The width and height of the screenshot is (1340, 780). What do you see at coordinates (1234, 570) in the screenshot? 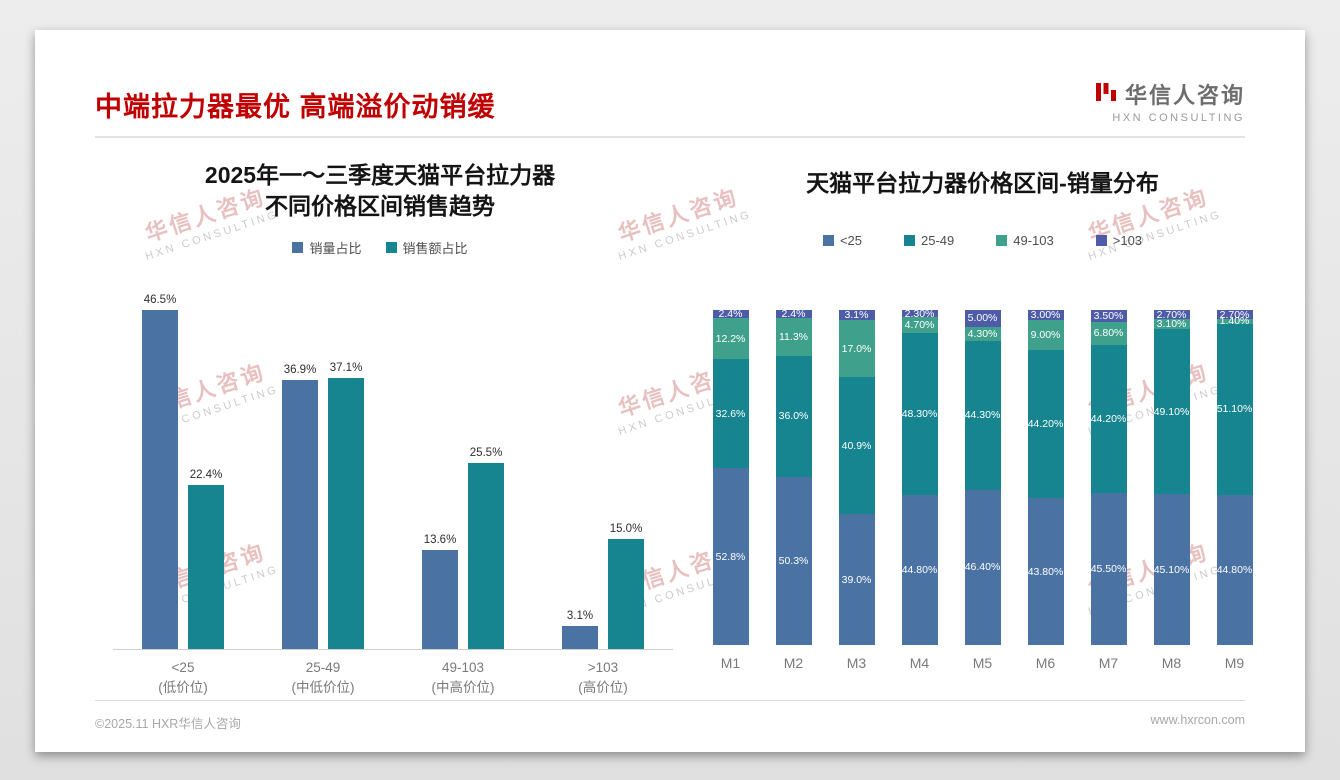
I see `bar-segment: 44.80%` at bounding box center [1234, 570].